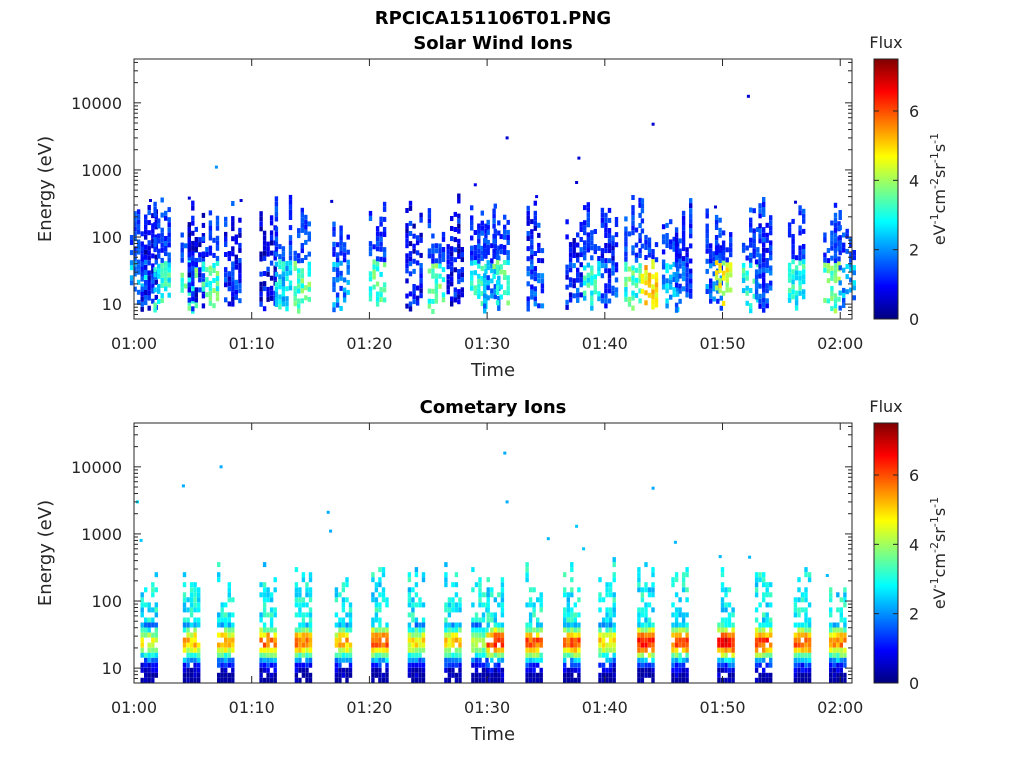 The image size is (1024, 768). Describe the element at coordinates (112, 304) in the screenshot. I see `y-tick-label: 10` at that location.